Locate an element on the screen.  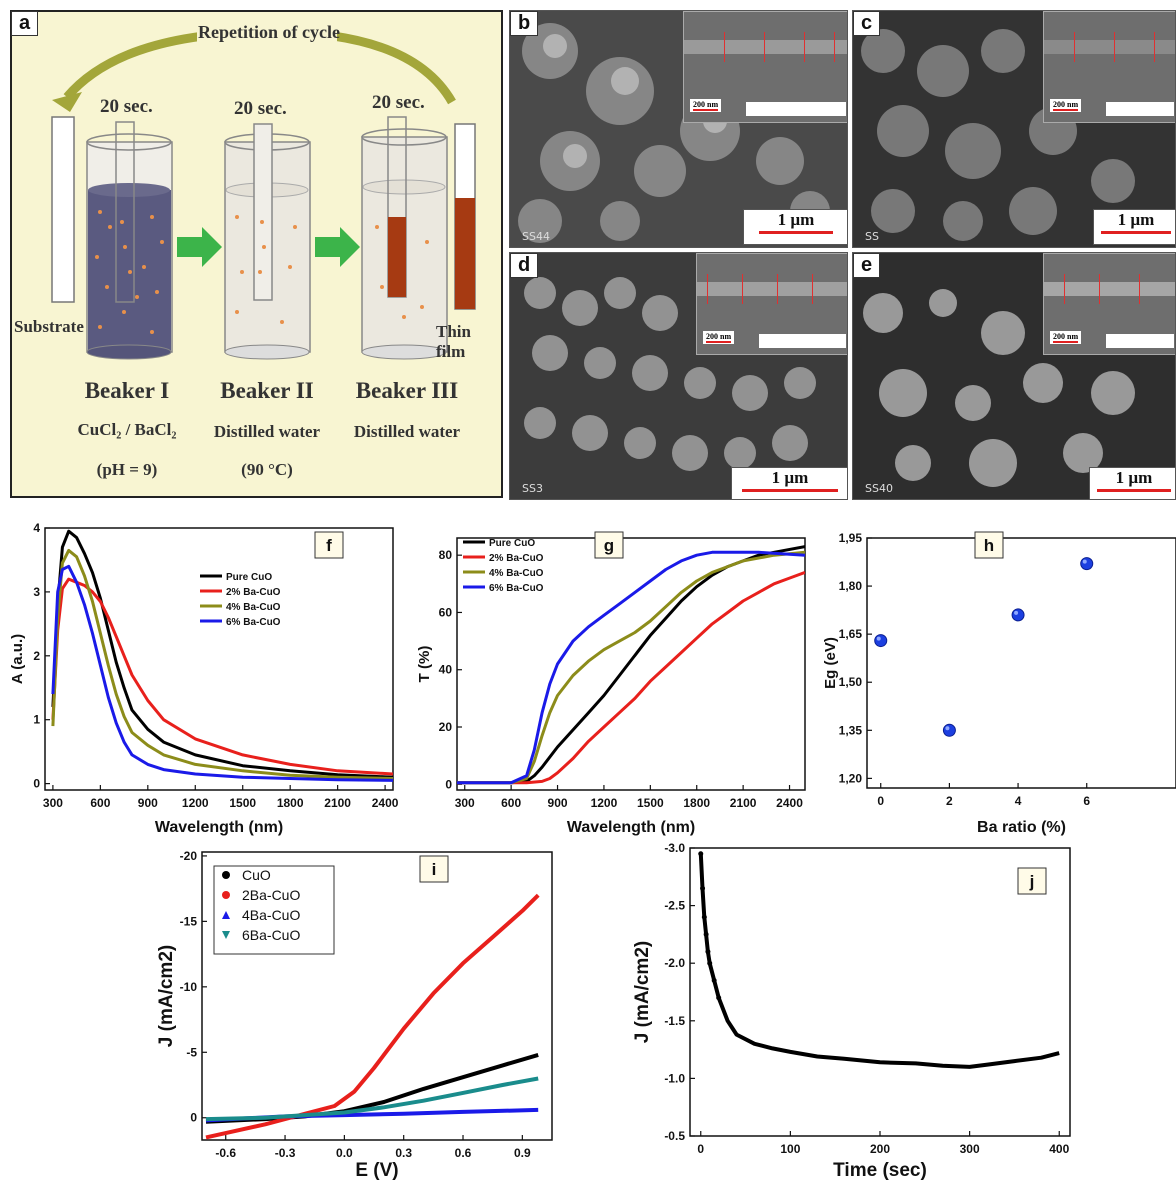
silar-diagram is located at coordinates (263, 190).